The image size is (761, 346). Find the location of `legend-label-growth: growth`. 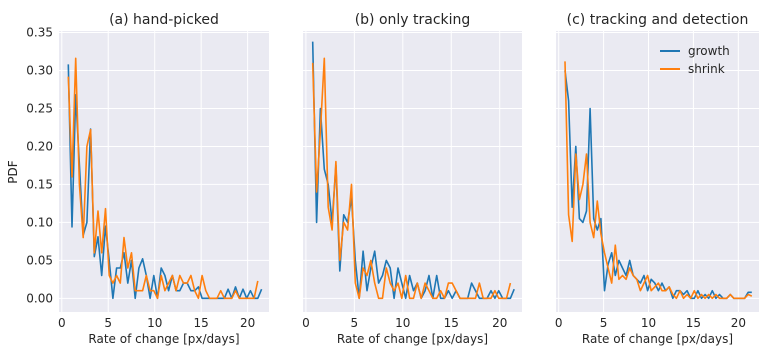

legend-label-growth: growth is located at coordinates (709, 51).